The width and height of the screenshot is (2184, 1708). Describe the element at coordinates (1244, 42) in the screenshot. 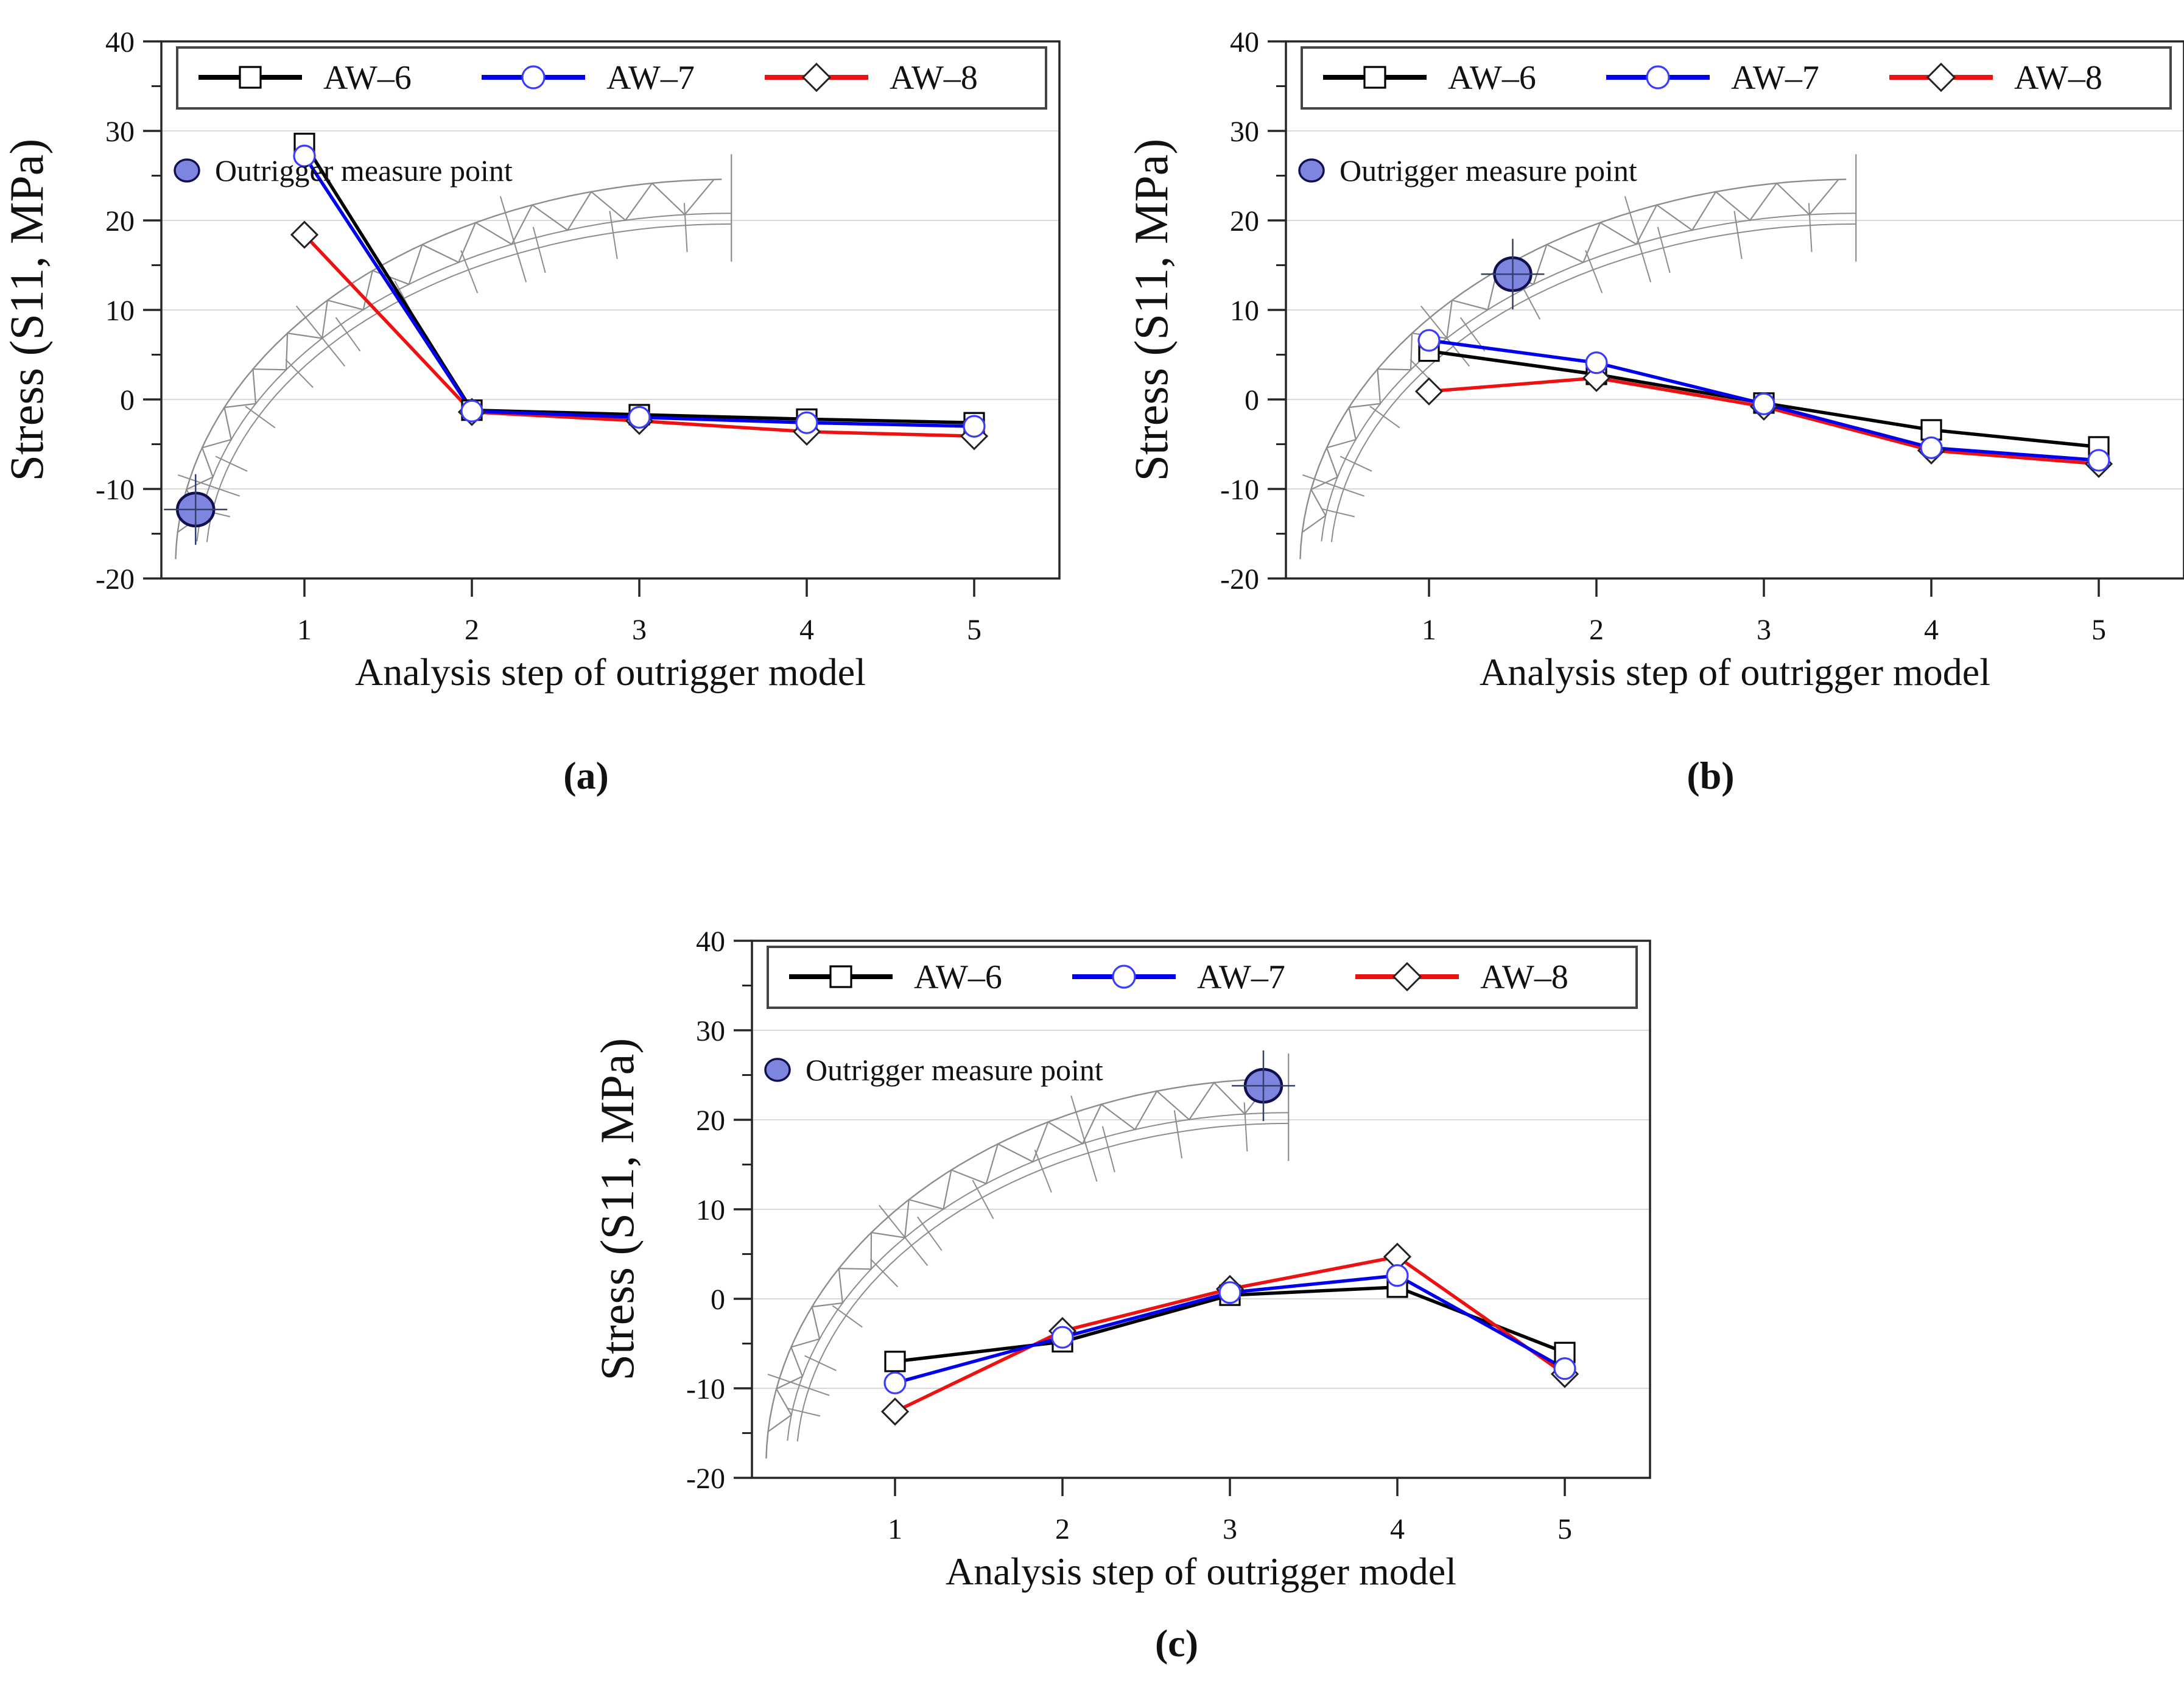

I see `chart-b-ytick-40: 40` at that location.